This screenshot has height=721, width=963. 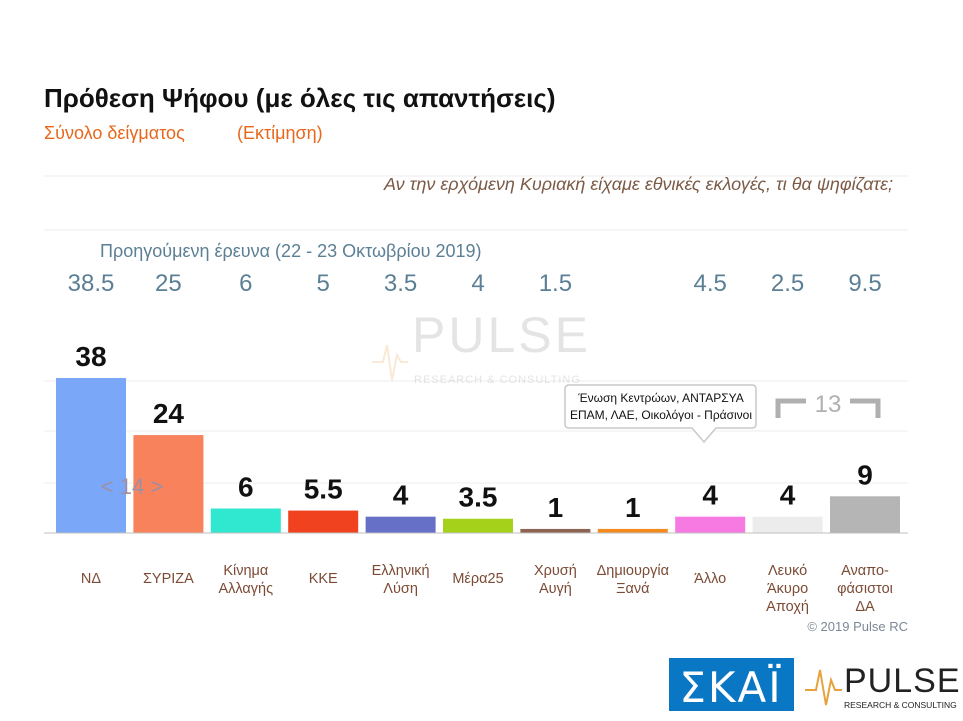 What do you see at coordinates (660, 398) in the screenshot?
I see `callout-line-1: Ένωση Κεντρώων, ΑΝΤΑΡΣΥΑ` at bounding box center [660, 398].